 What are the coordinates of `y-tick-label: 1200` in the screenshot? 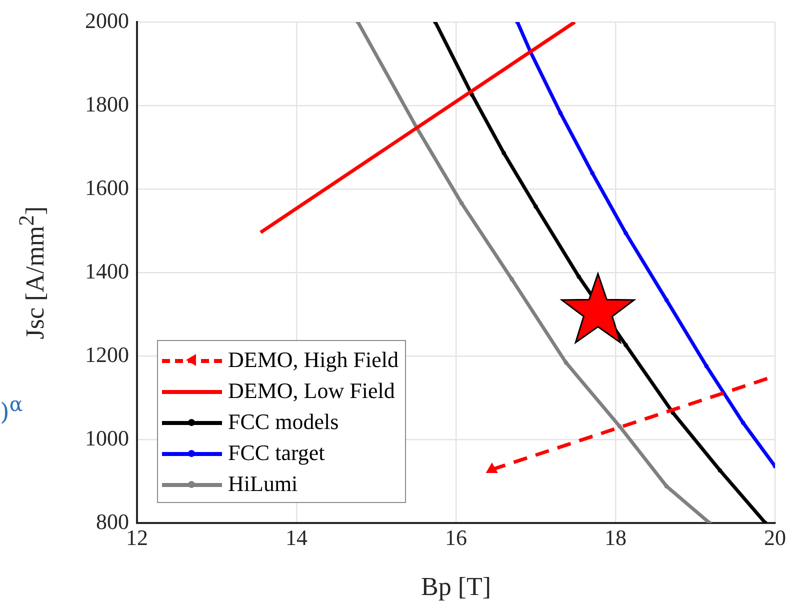 It's located at (107, 354).